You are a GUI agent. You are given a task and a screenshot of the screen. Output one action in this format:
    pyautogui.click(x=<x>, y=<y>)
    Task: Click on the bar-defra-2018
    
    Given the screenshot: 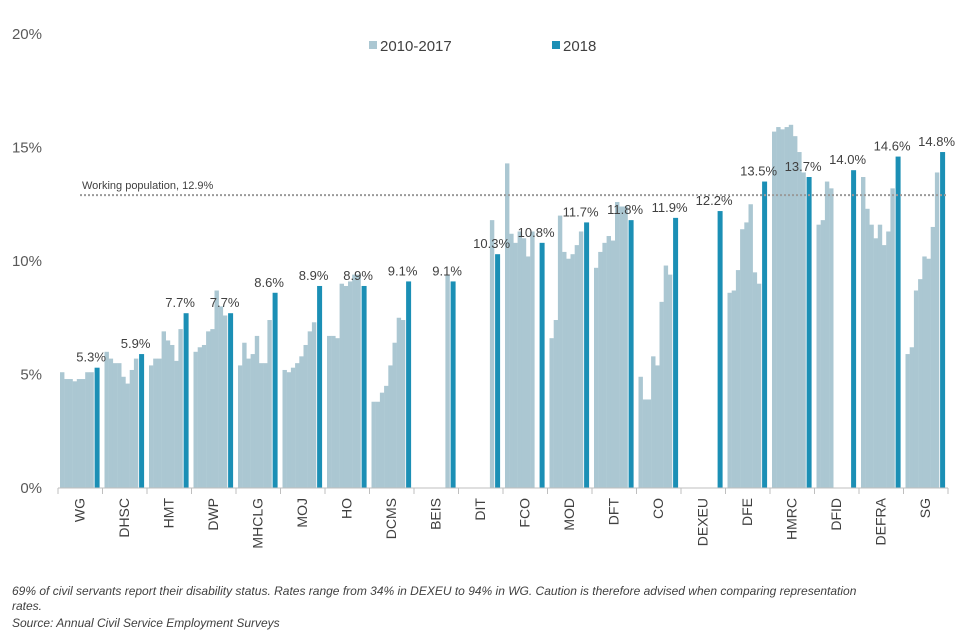 What is the action you would take?
    pyautogui.click(x=898, y=322)
    